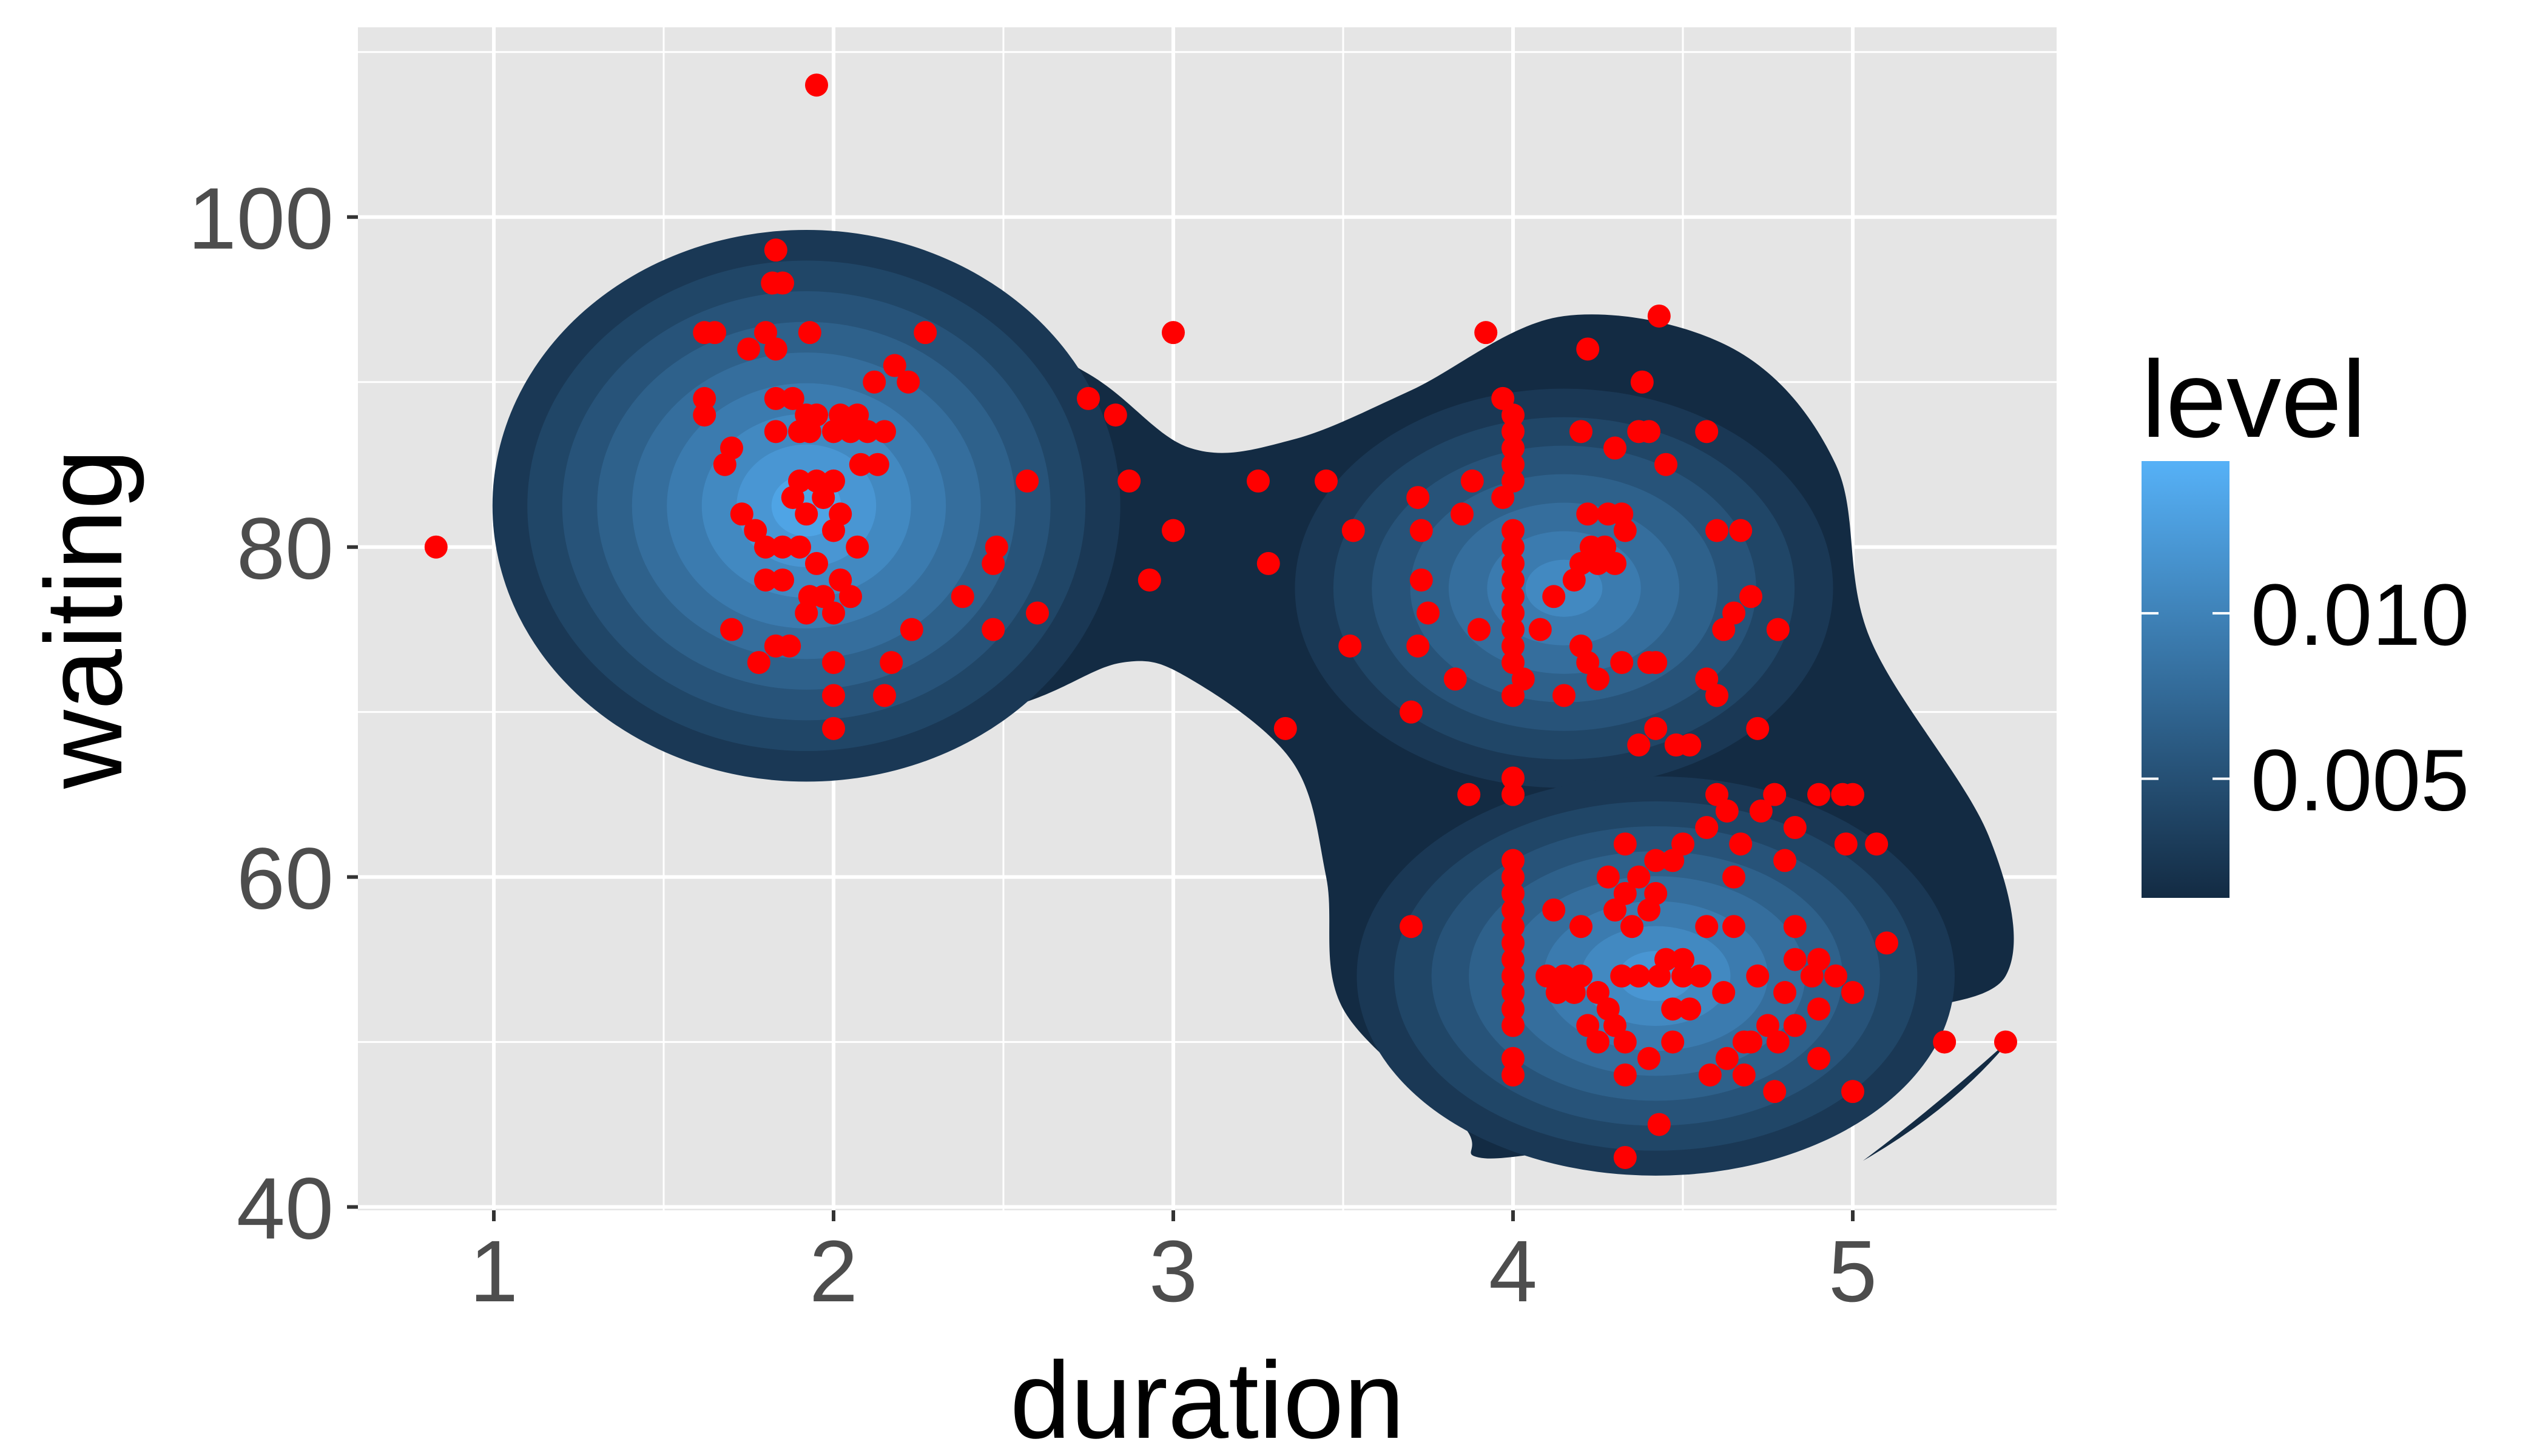 This screenshot has width=2548, height=1456. Describe the element at coordinates (494, 1271) in the screenshot. I see `x-tick-label: 1` at that location.